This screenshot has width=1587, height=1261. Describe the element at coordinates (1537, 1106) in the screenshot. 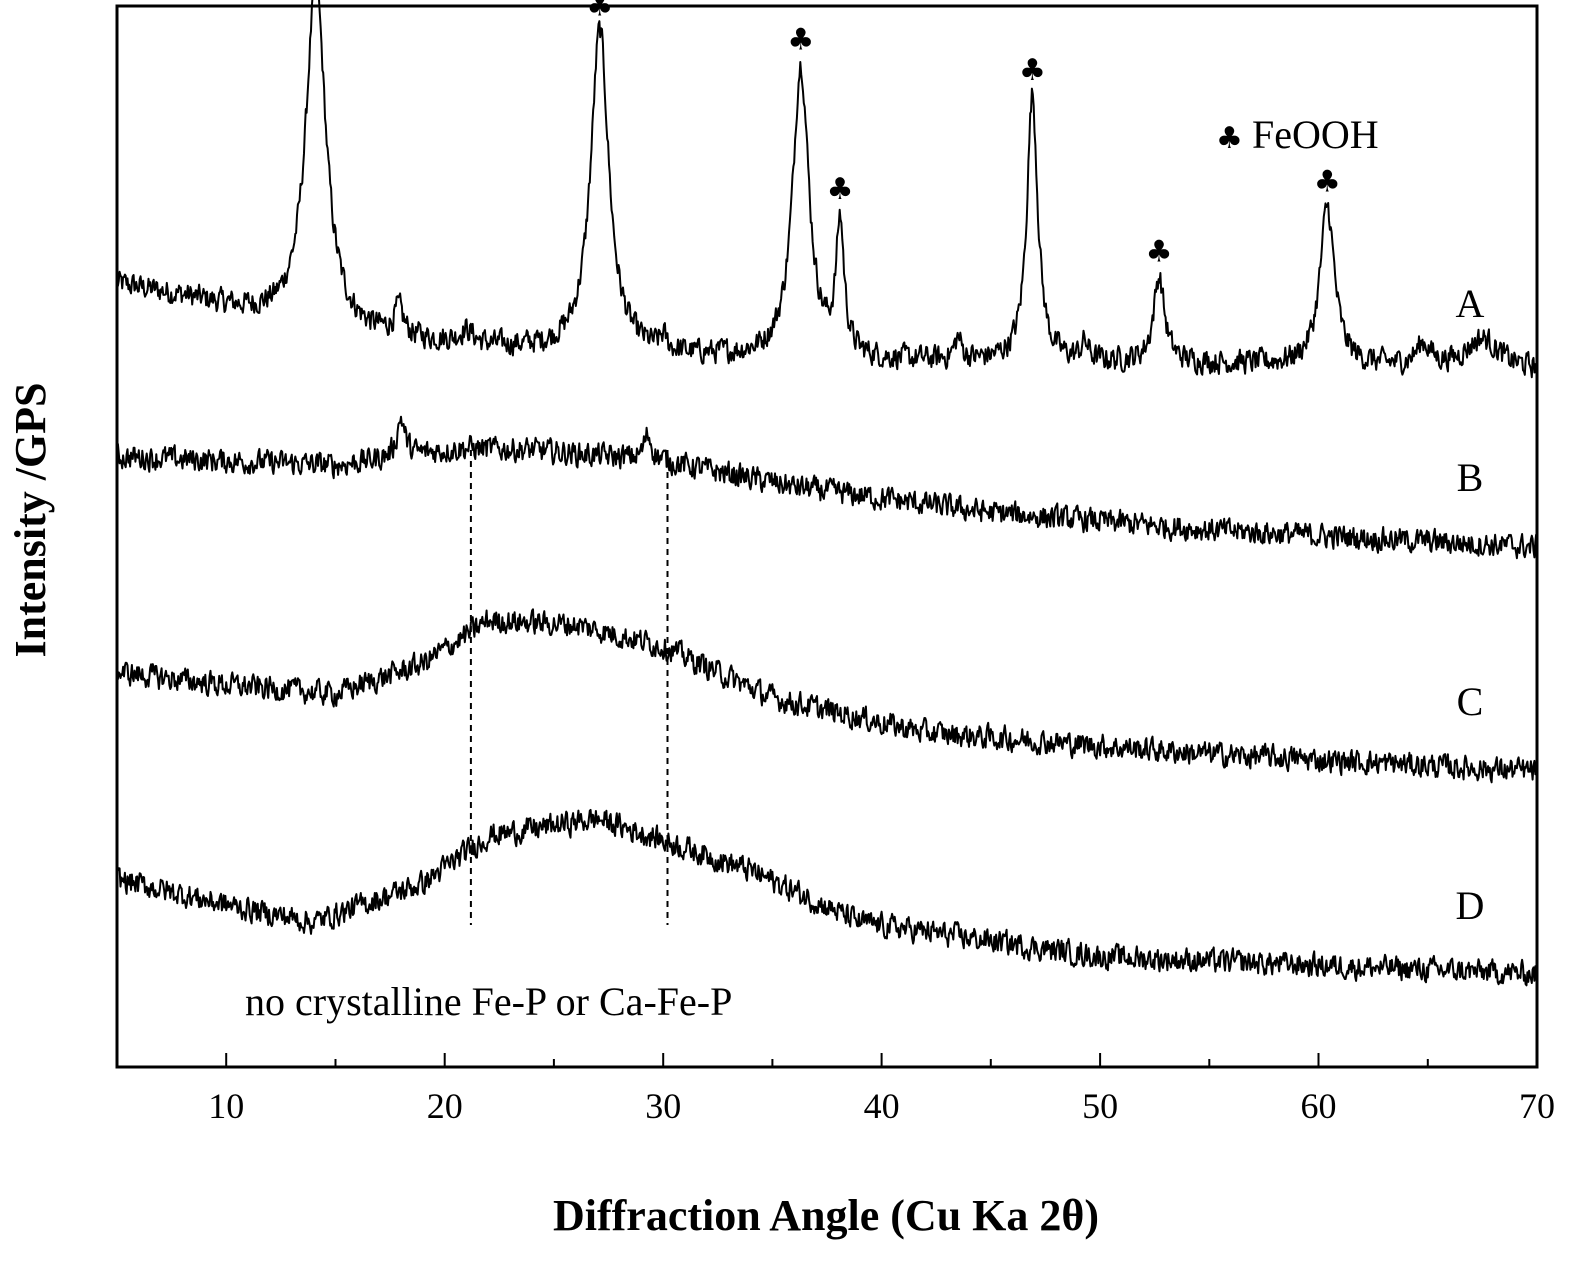

I see `x-tick-label-70: 70` at that location.